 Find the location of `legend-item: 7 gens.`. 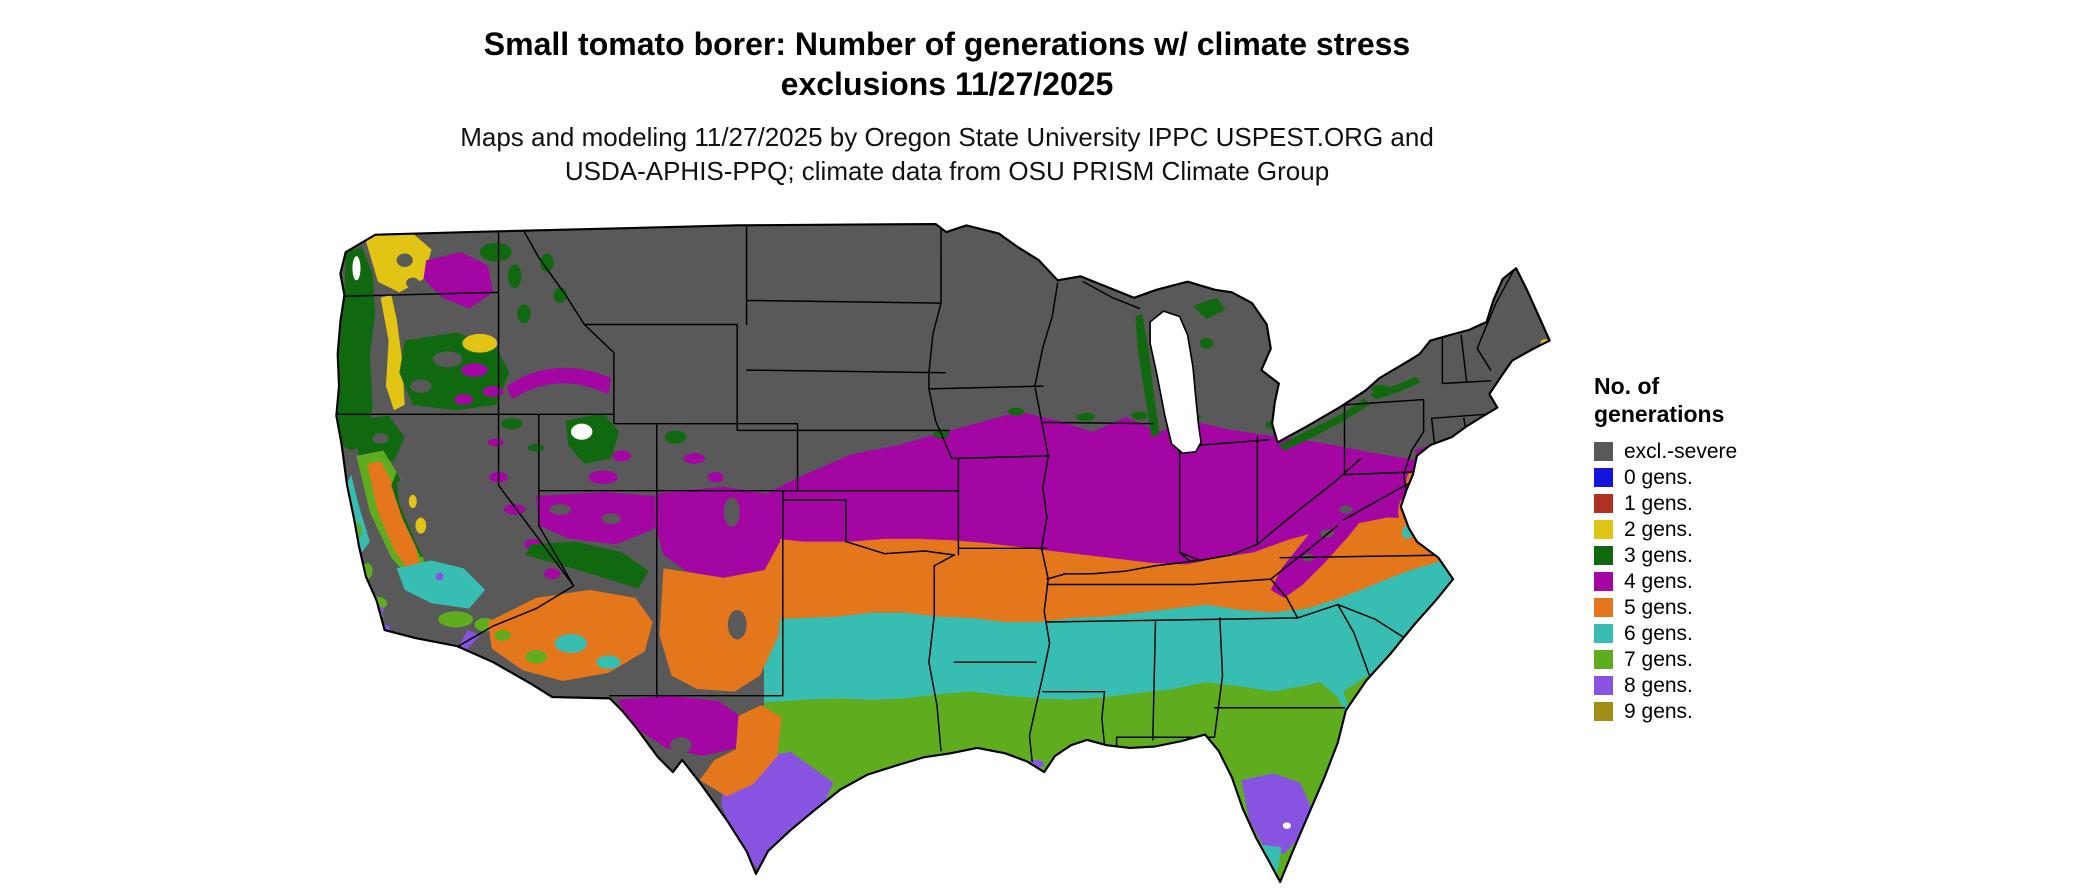

legend-item: 7 gens. is located at coordinates (1709, 659).